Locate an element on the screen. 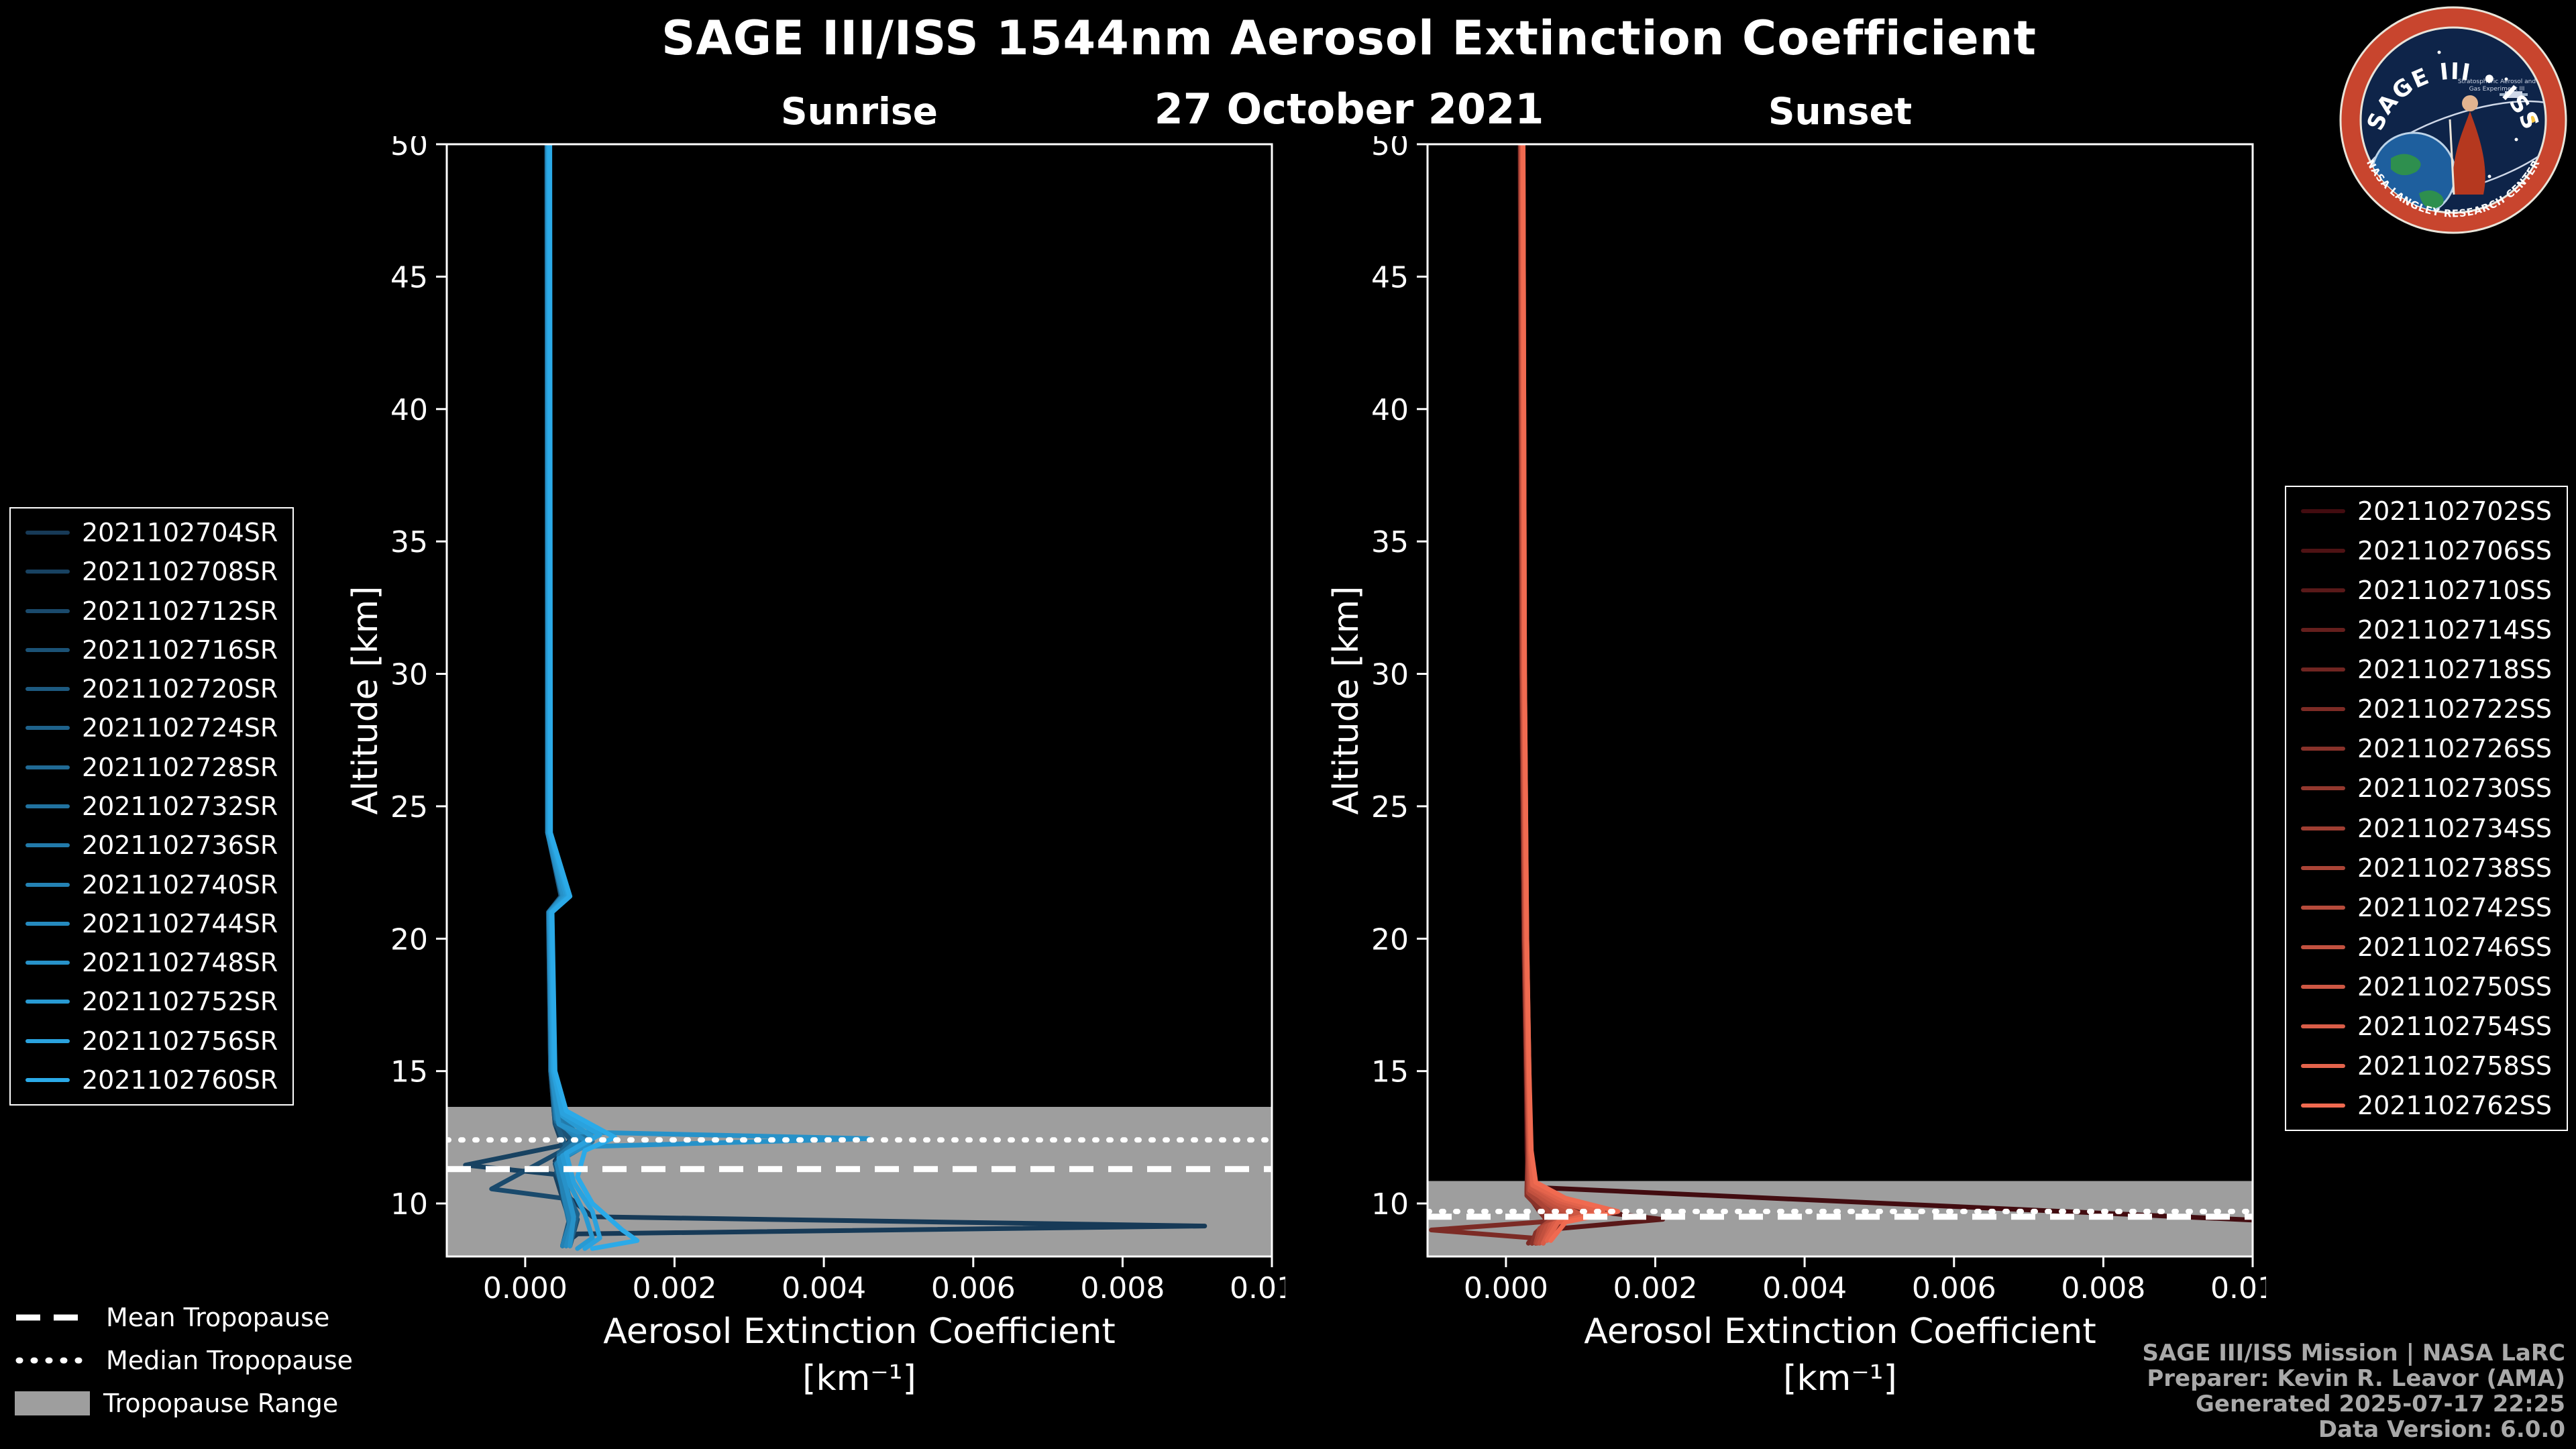 Image resolution: width=2576 pixels, height=1449 pixels. profile-2021102710SS is located at coordinates (1592, 695).